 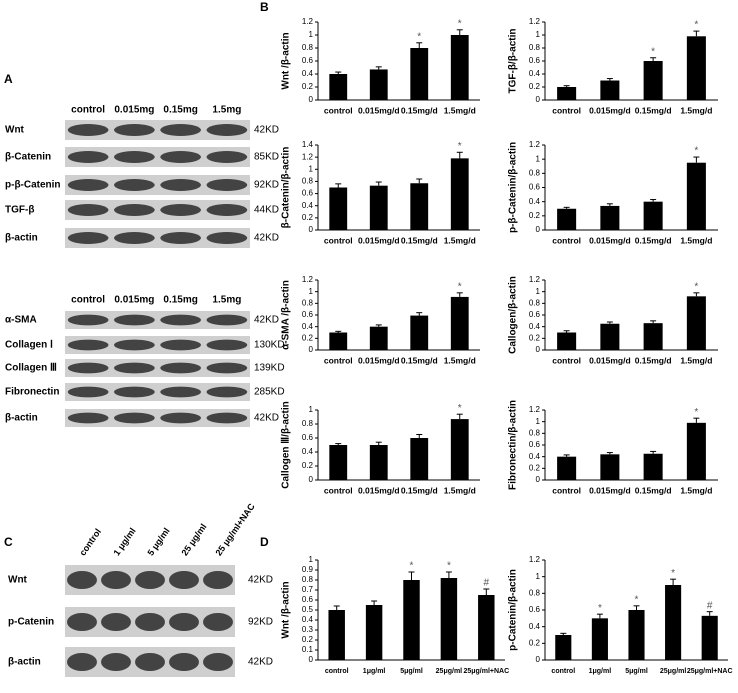 What do you see at coordinates (264, 542) in the screenshot?
I see `panel-label: D` at bounding box center [264, 542].